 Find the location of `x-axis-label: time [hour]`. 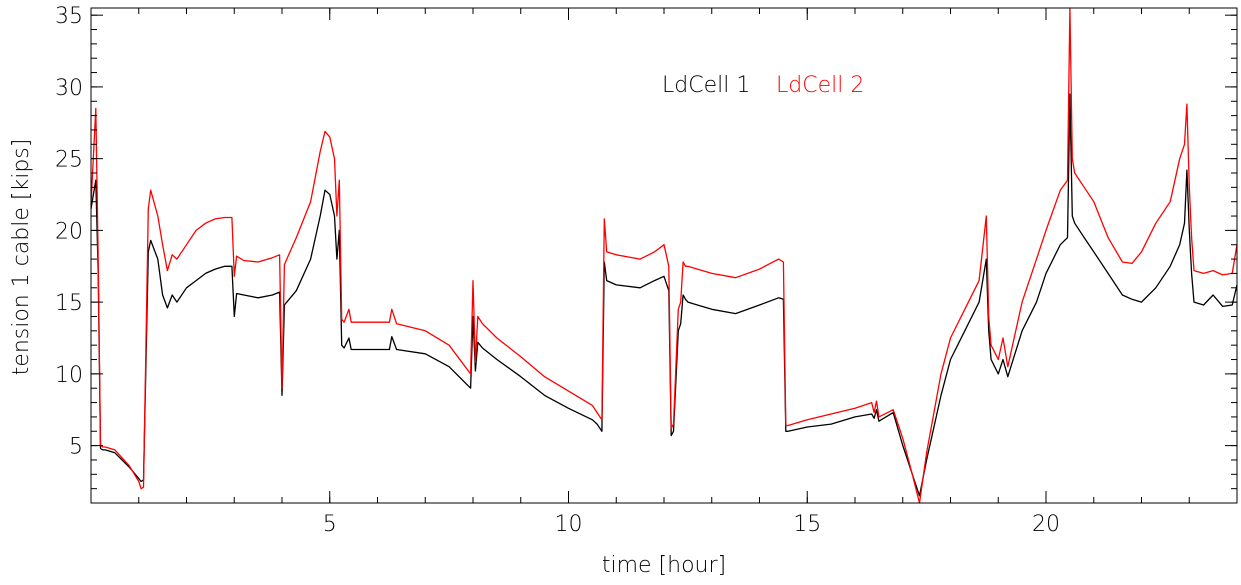

x-axis-label: time [hour] is located at coordinates (664, 565).